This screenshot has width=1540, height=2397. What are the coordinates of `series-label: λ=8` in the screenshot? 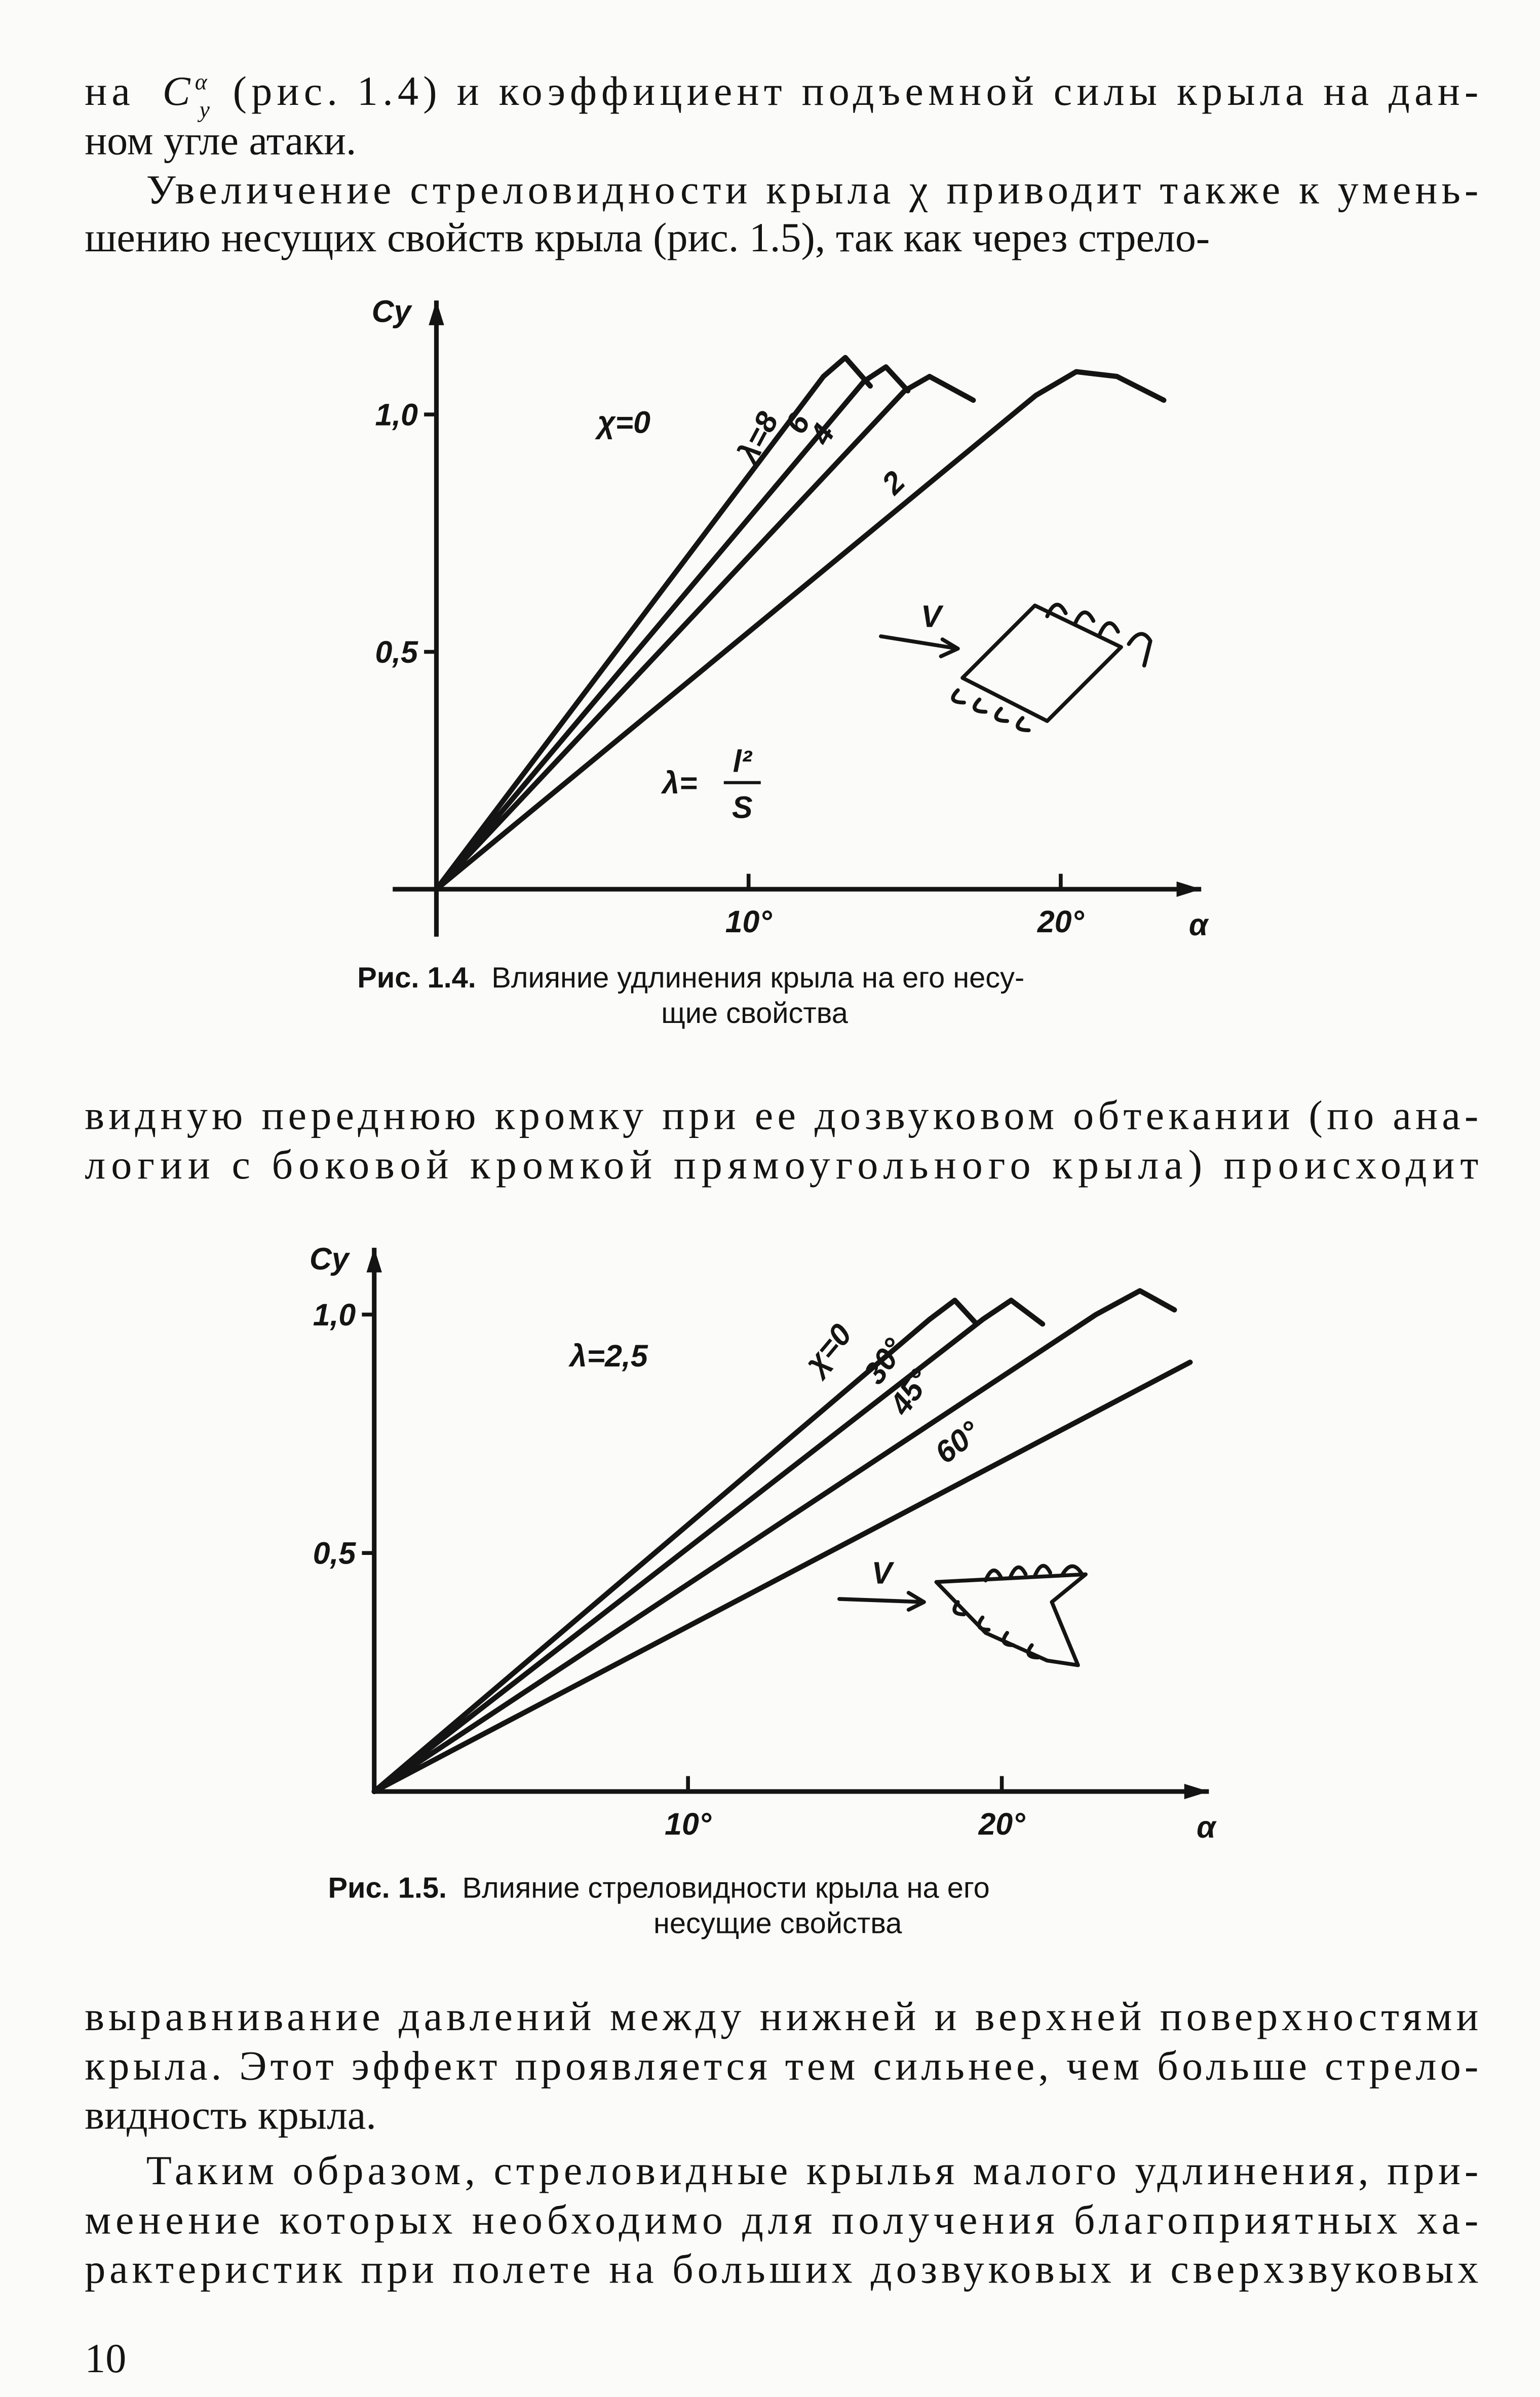 It's located at (757, 438).